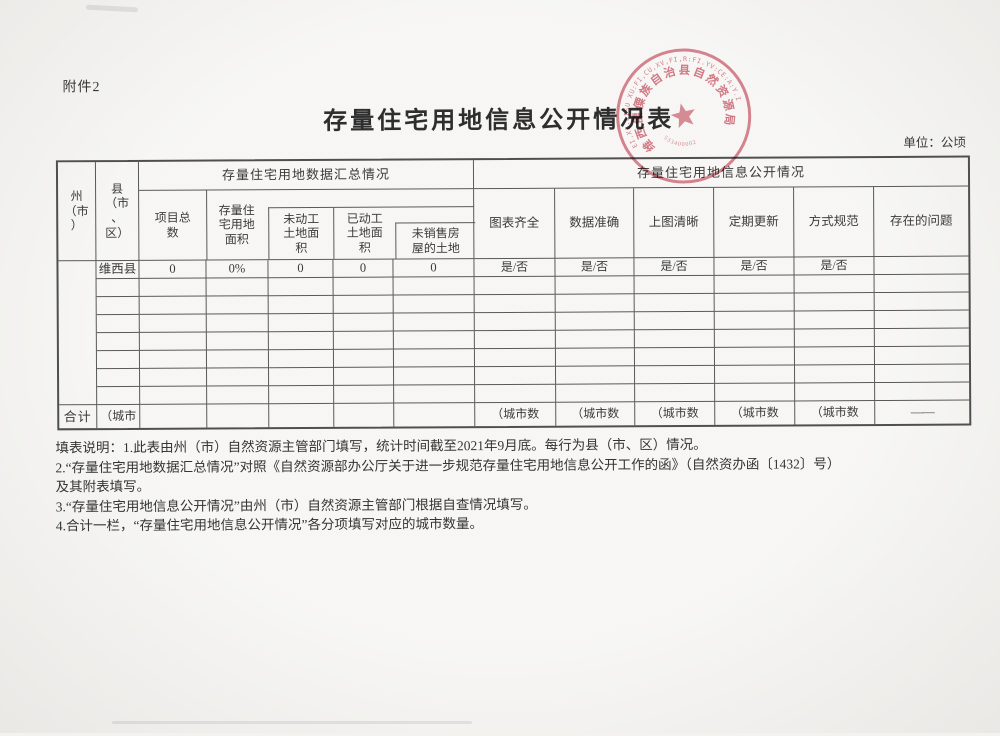 This screenshot has height=736, width=1000. Describe the element at coordinates (81, 88) in the screenshot. I see `attachment-label: 附件2` at that location.